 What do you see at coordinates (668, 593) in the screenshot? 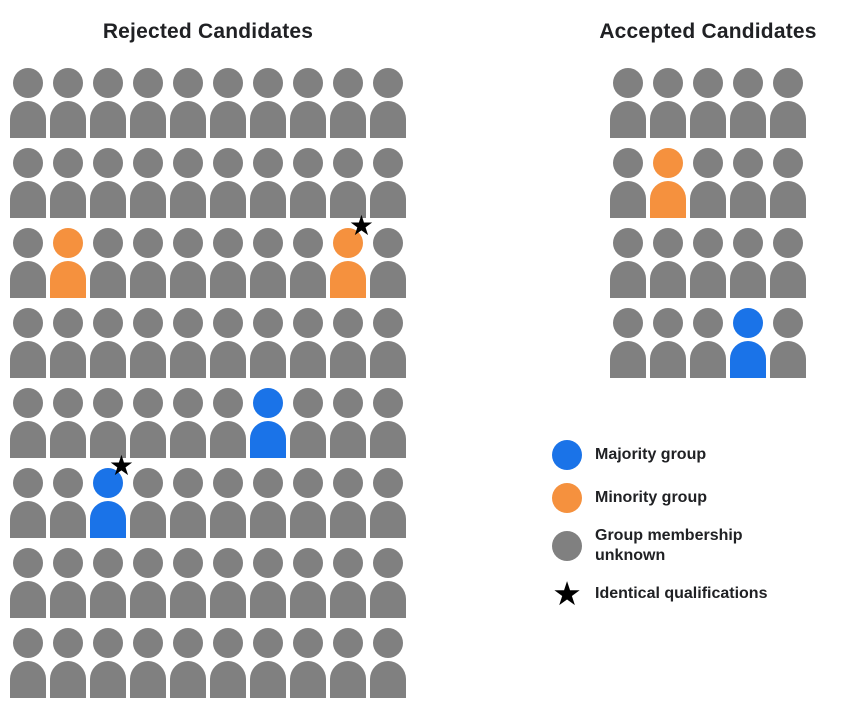
I see `legend-item-star: ★ Identical qualifications` at bounding box center [668, 593].